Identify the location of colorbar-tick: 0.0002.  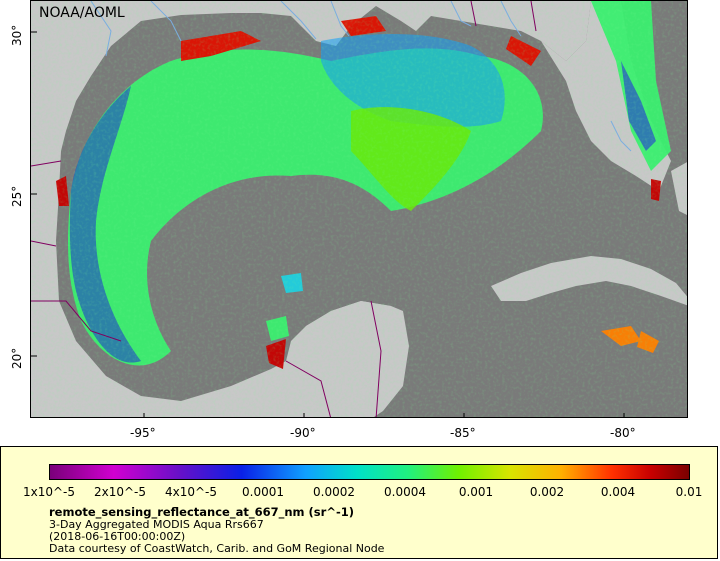
(334, 492).